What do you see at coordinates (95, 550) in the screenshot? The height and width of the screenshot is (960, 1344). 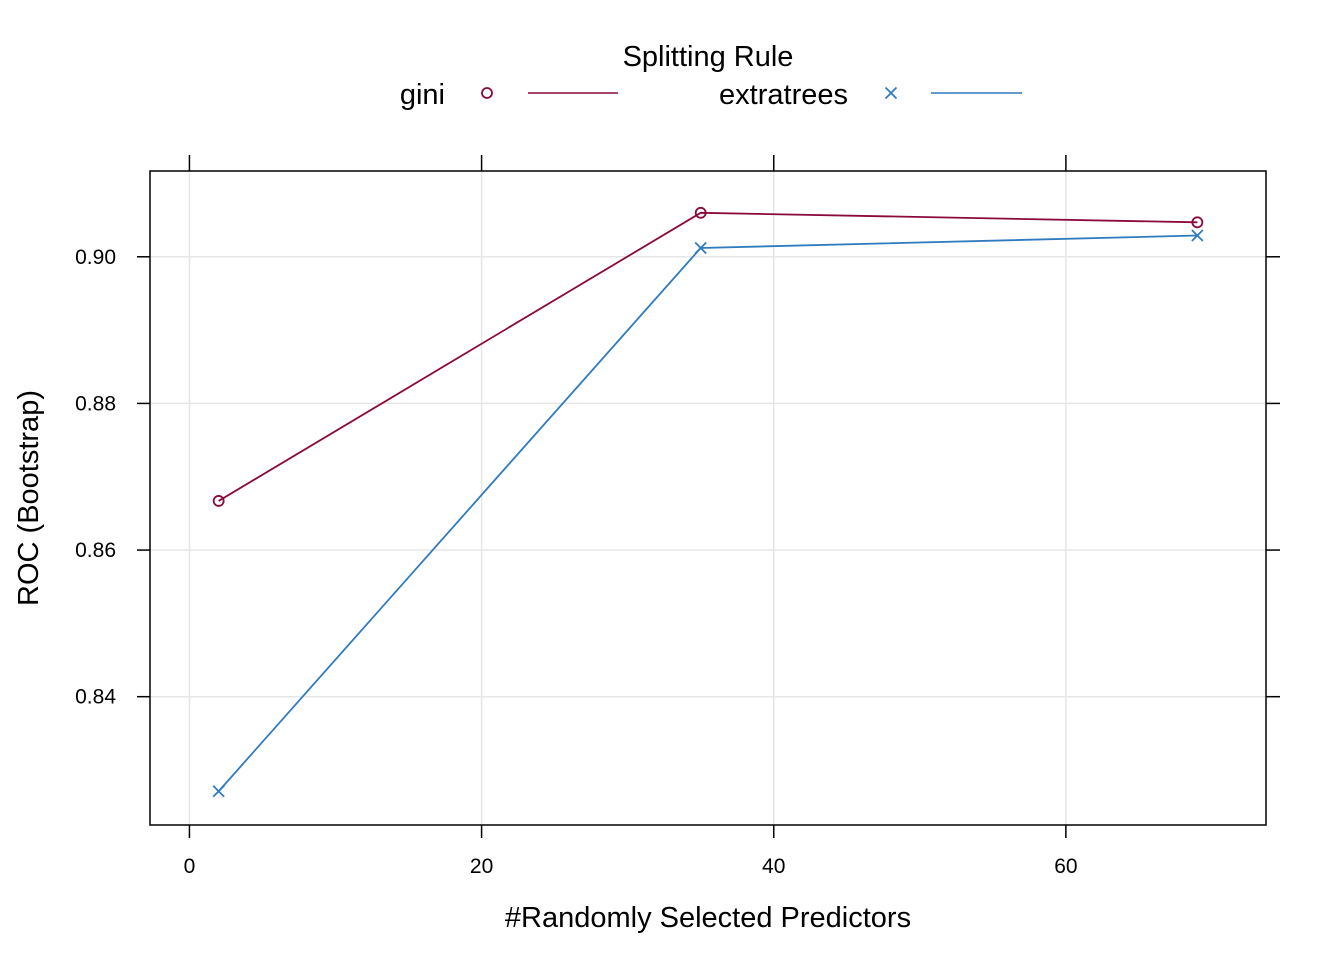 I see `y-tick-label-1: 0.86` at bounding box center [95, 550].